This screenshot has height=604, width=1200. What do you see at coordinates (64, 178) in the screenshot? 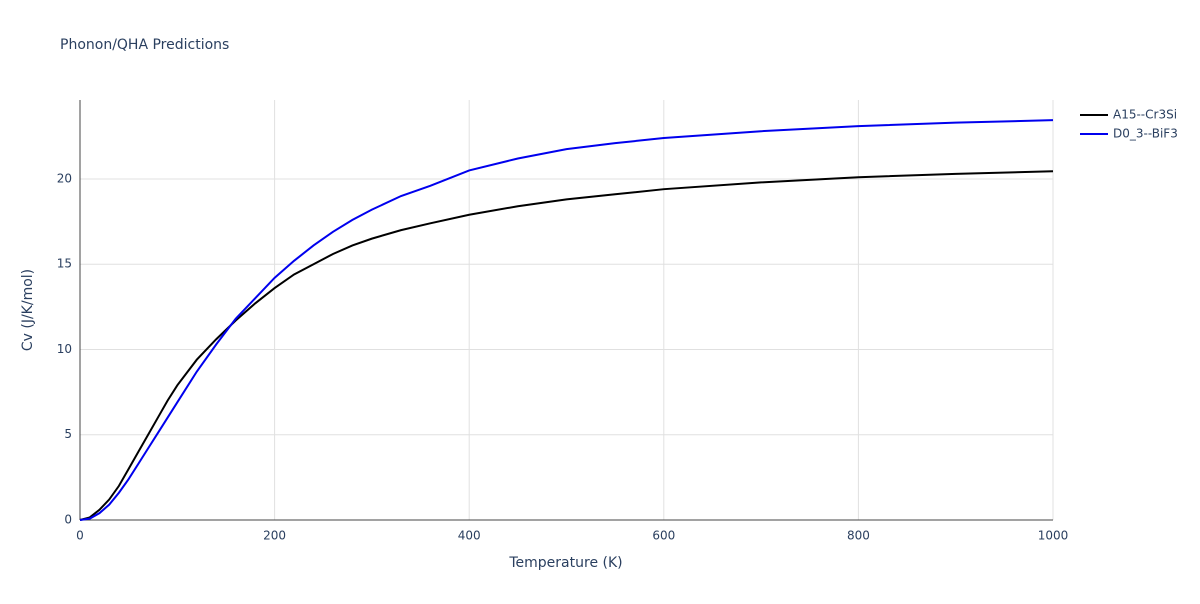
I see `y-tick-label: 20` at bounding box center [64, 178].